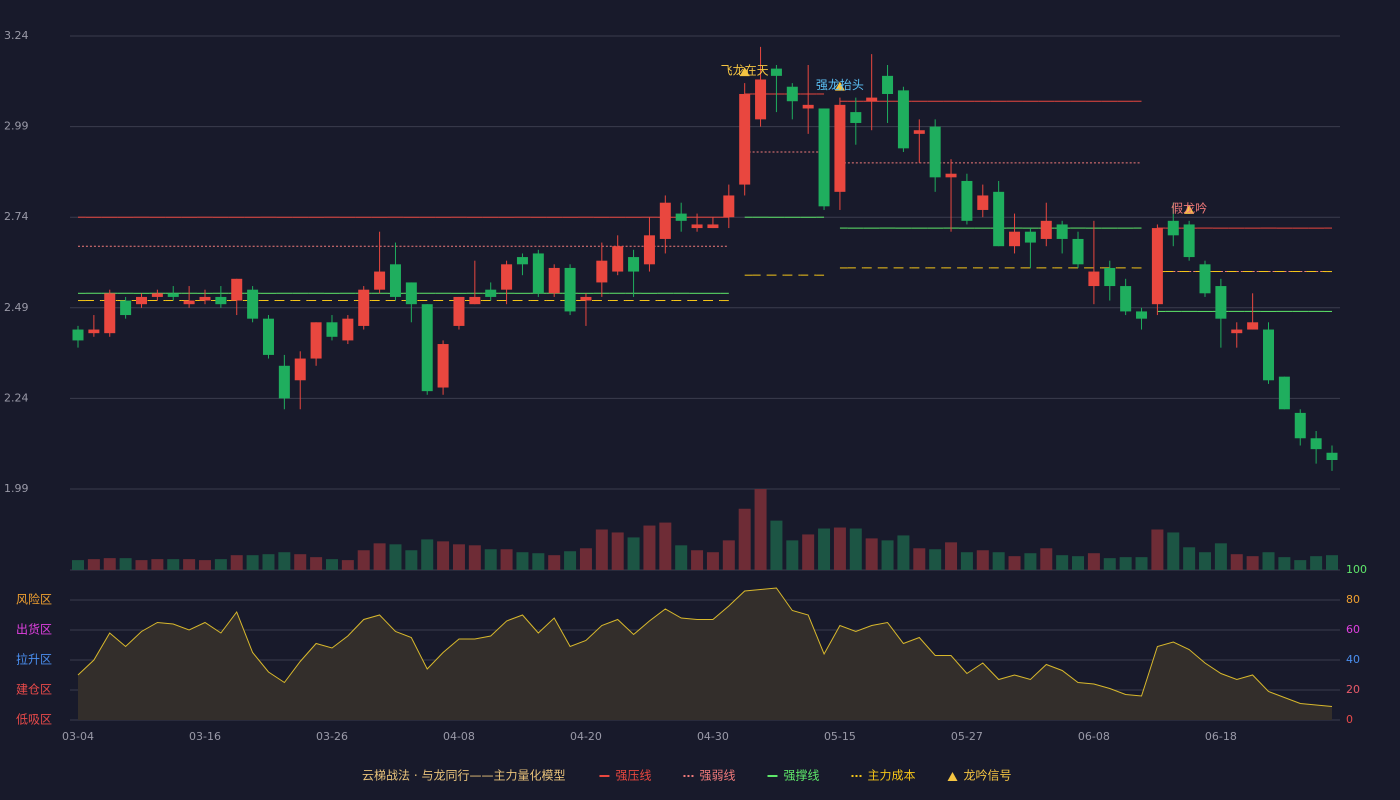 Image resolution: width=1400 pixels, height=800 pixels. I want to click on zone-label: 拉升区, so click(34, 659).